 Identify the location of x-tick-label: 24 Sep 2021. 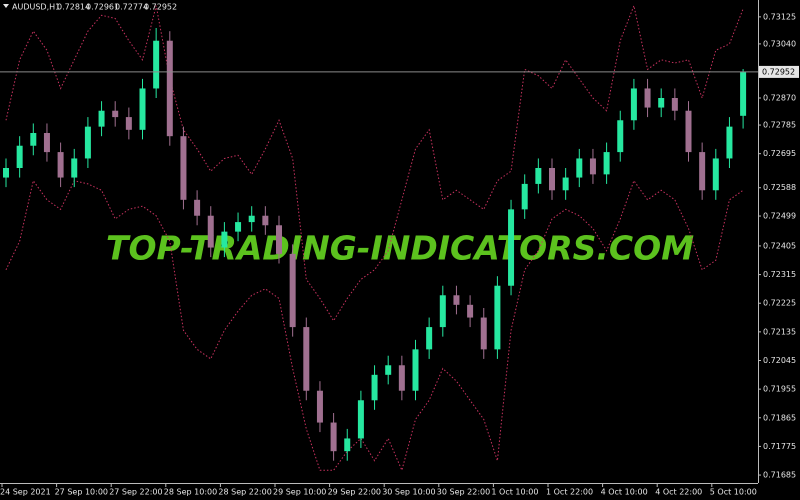
(25, 492).